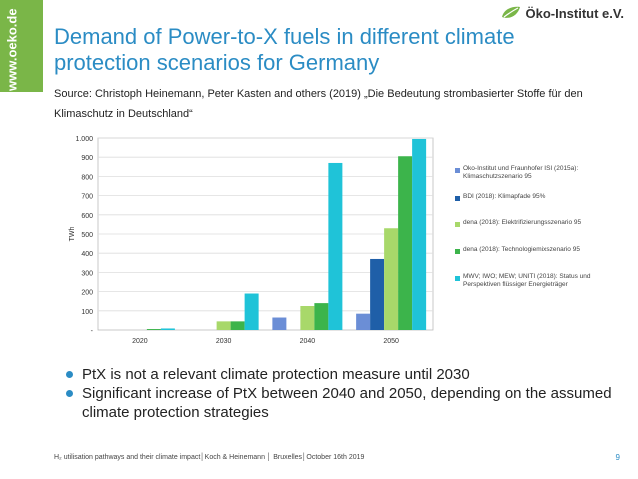  What do you see at coordinates (21, 239) in the screenshot?
I see `sidebar: www.oeko.de` at bounding box center [21, 239].